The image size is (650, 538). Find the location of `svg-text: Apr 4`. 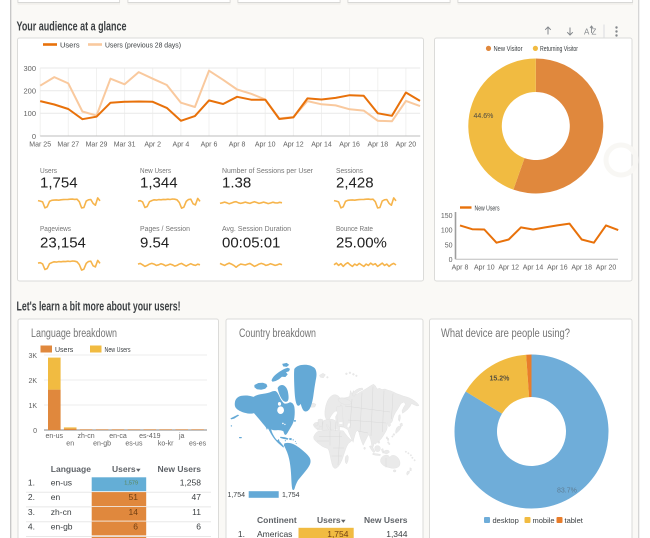

svg-text: Apr 4 is located at coordinates (181, 145).